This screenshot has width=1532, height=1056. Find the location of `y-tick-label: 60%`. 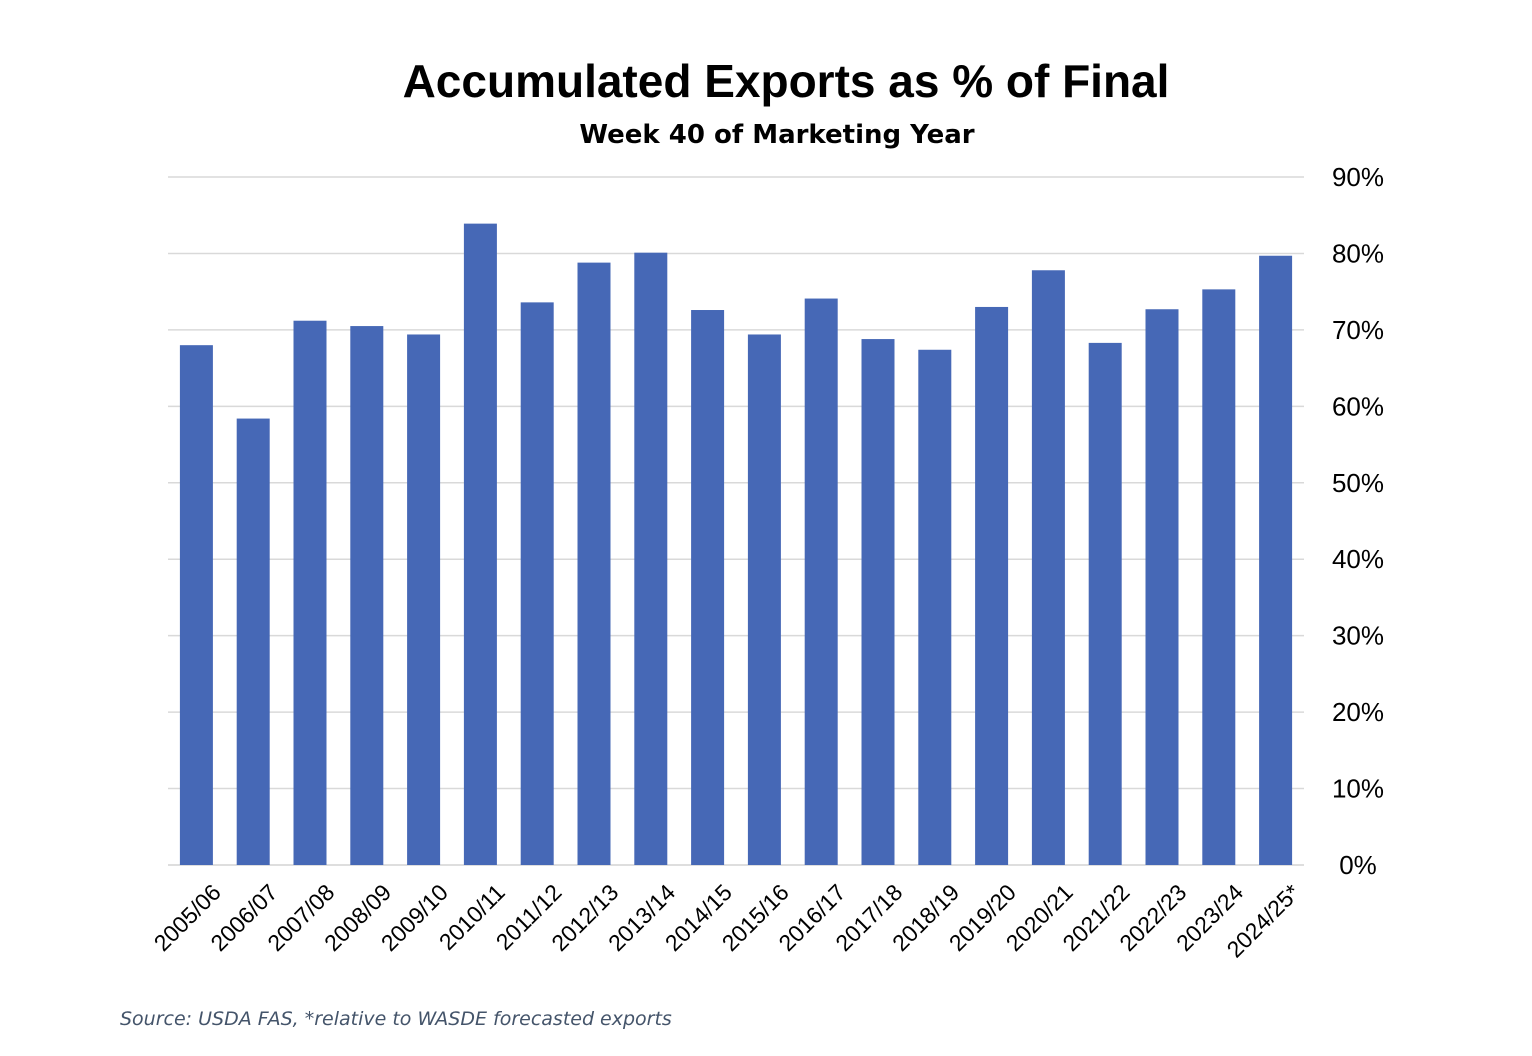

y-tick-label: 60% is located at coordinates (1358, 406).